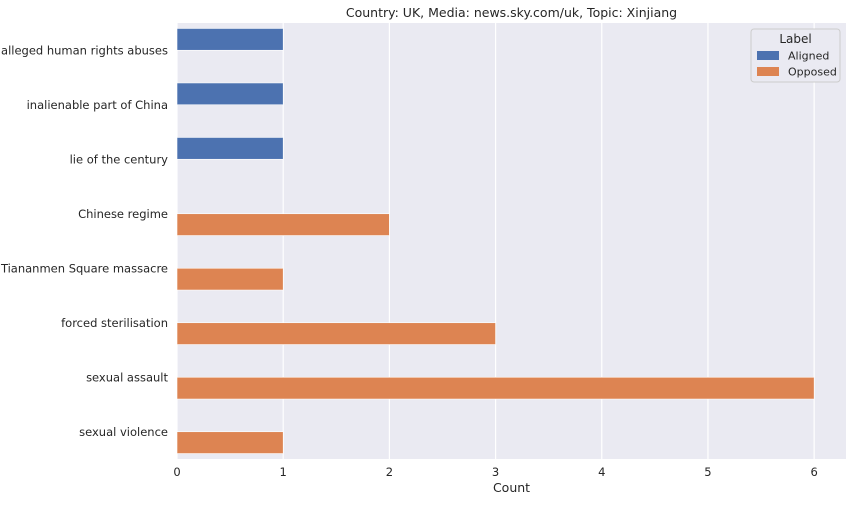  Describe the element at coordinates (119, 159) in the screenshot. I see `y-tick-label: lie of the century` at that location.